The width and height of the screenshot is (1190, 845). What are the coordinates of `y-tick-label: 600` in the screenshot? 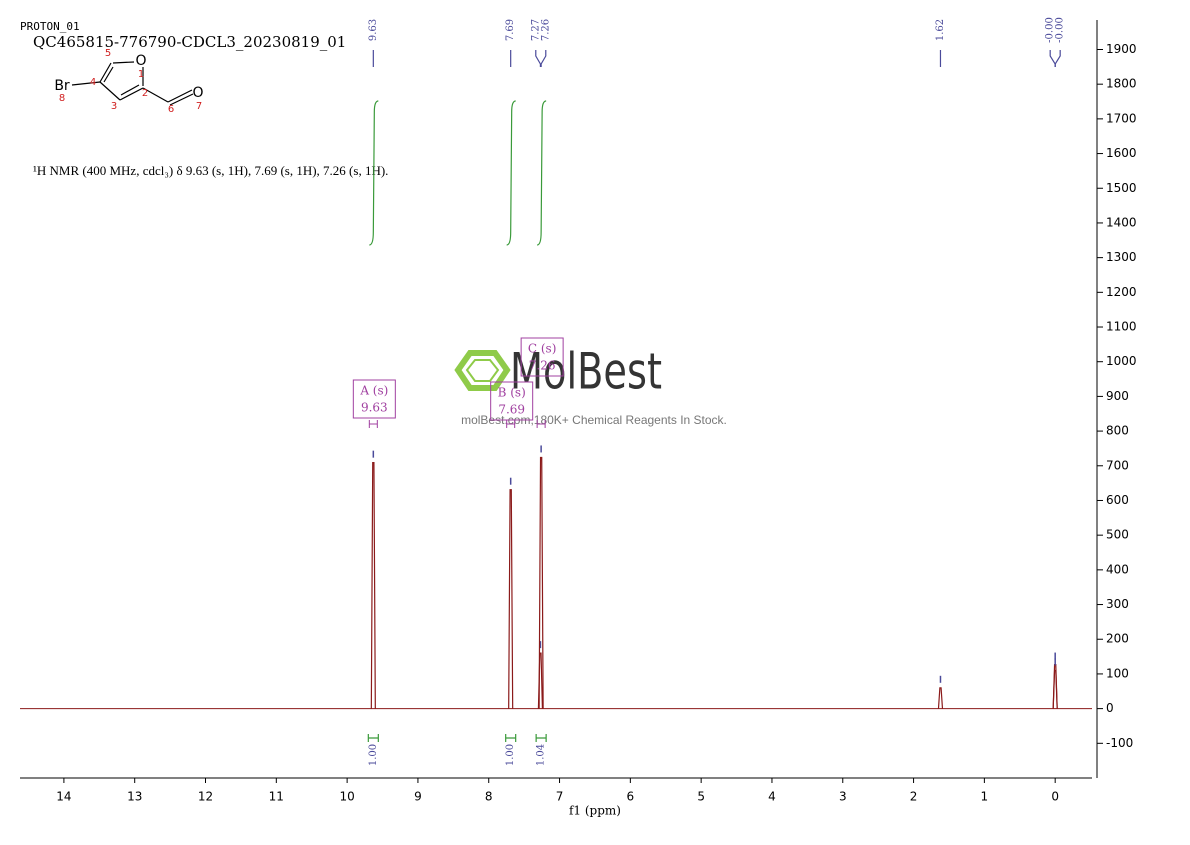 It's located at (1117, 500).